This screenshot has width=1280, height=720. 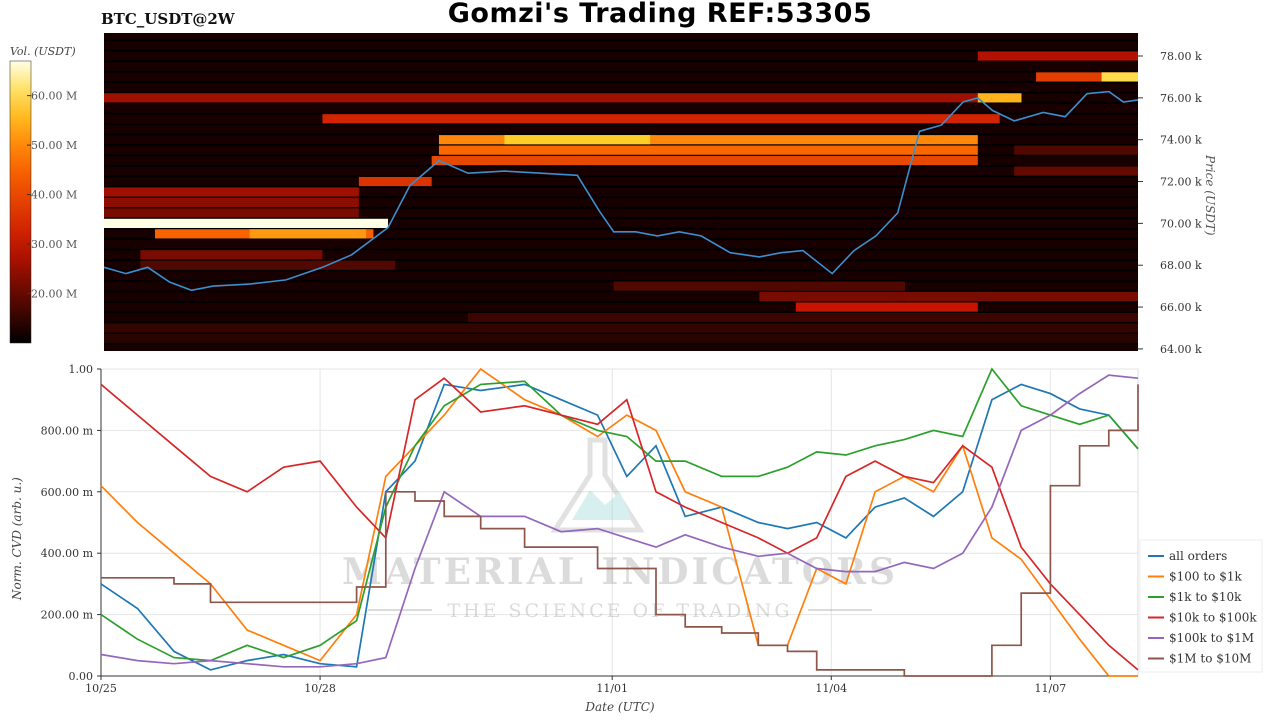 What do you see at coordinates (54, 294) in the screenshot?
I see `colorbar-tick-label: 20.00 M` at bounding box center [54, 294].